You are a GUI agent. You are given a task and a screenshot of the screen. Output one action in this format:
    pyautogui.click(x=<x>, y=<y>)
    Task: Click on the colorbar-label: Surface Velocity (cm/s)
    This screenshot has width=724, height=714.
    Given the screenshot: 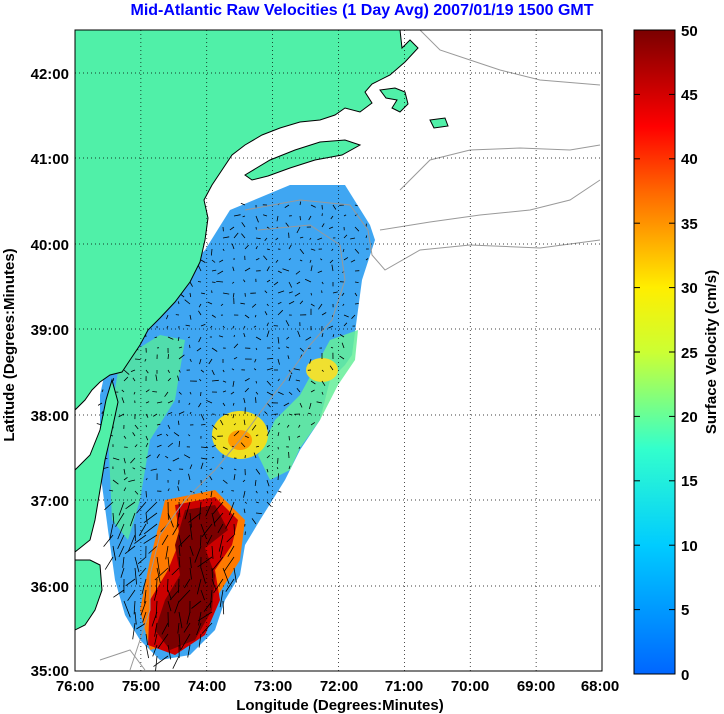 What is the action you would take?
    pyautogui.click(x=711, y=352)
    